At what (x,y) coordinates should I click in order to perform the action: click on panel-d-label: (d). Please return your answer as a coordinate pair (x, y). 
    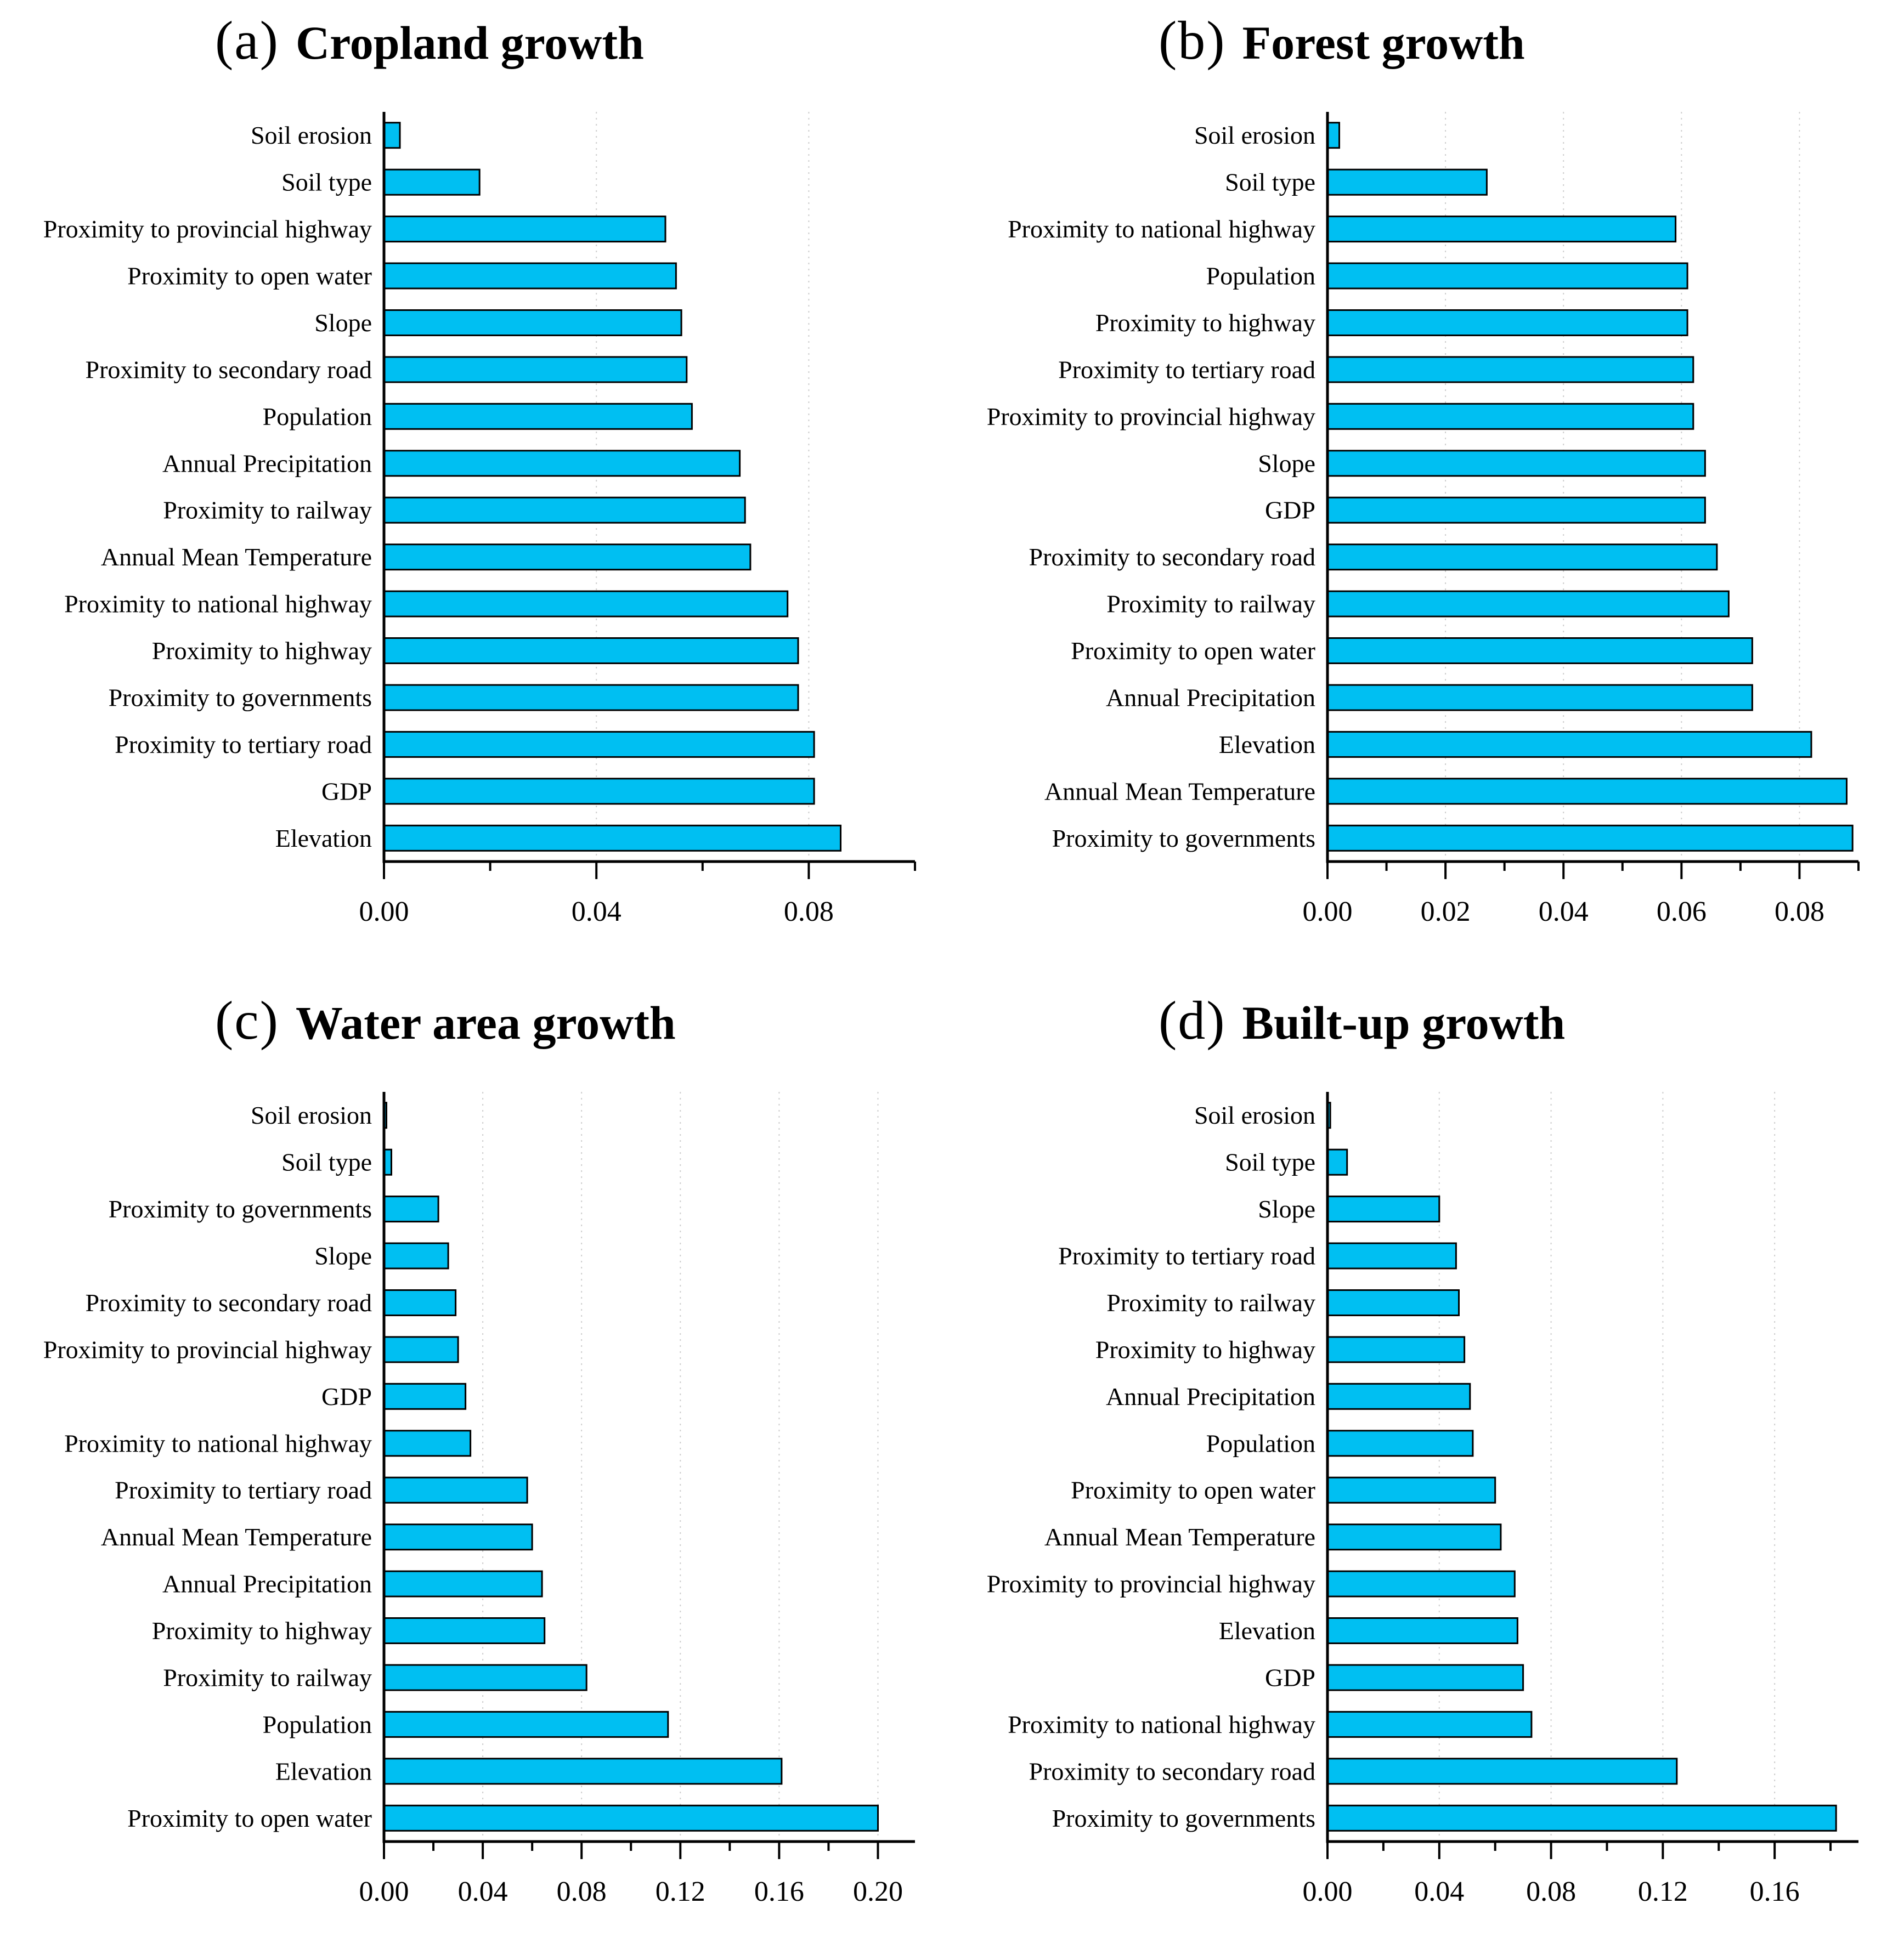
    Looking at the image, I should click on (1193, 1020).